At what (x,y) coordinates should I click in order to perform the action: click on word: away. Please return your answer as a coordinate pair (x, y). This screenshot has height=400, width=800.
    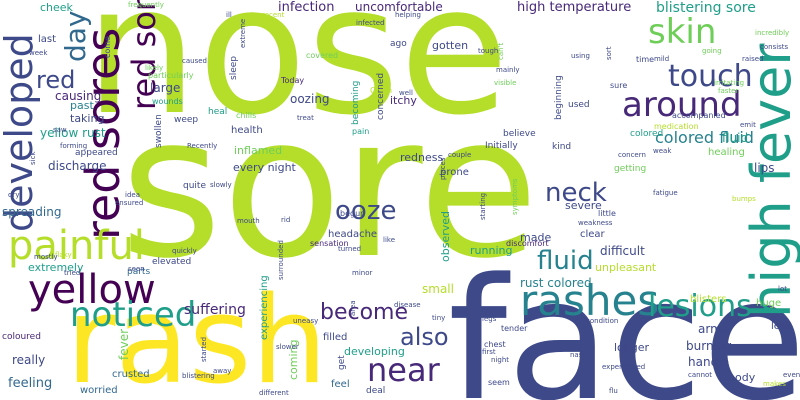
    Looking at the image, I should click on (222, 371).